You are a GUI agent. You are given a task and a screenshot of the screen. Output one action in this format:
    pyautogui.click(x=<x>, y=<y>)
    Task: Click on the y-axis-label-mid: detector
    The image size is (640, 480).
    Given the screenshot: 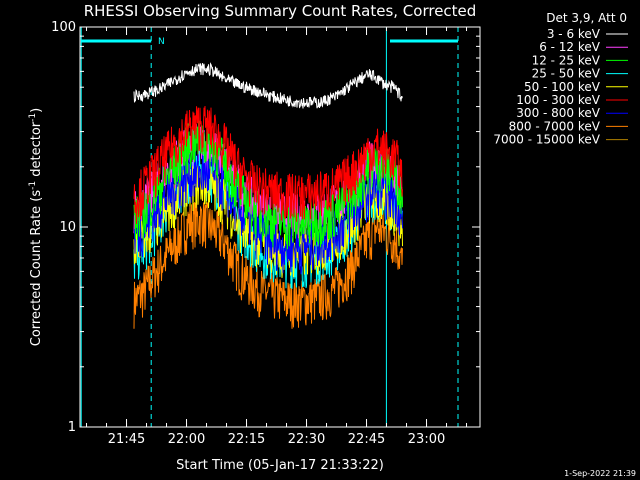 What is the action you would take?
    pyautogui.click(x=36, y=151)
    